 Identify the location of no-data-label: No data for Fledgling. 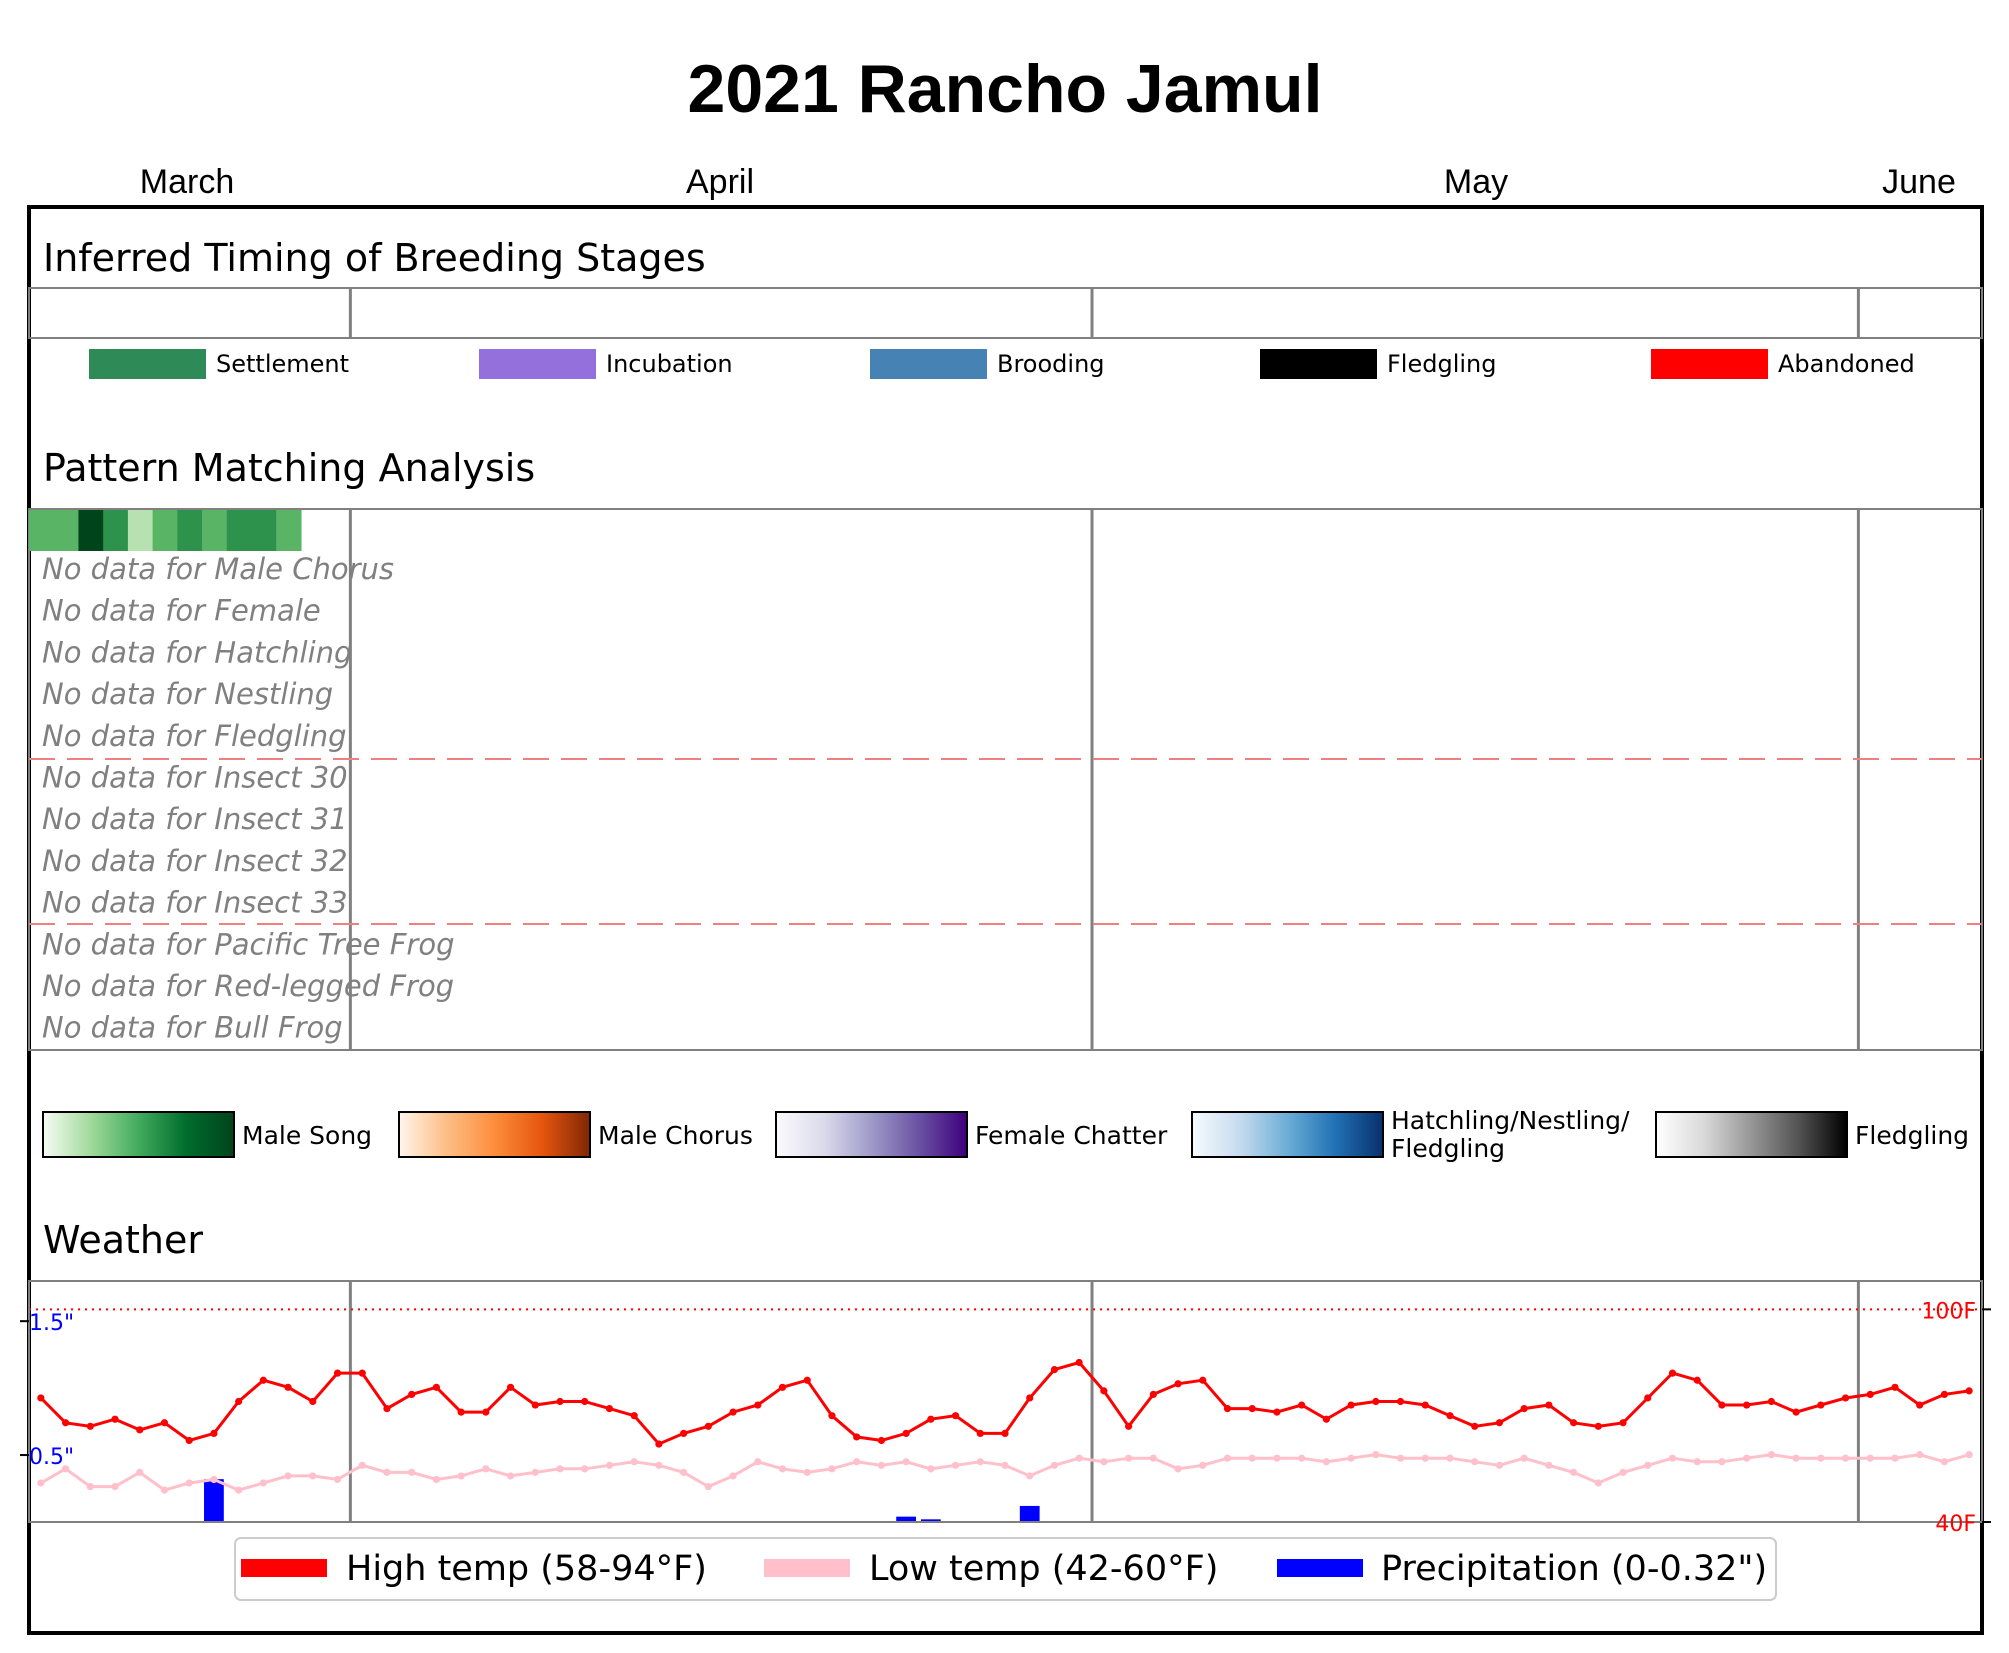
(194, 736).